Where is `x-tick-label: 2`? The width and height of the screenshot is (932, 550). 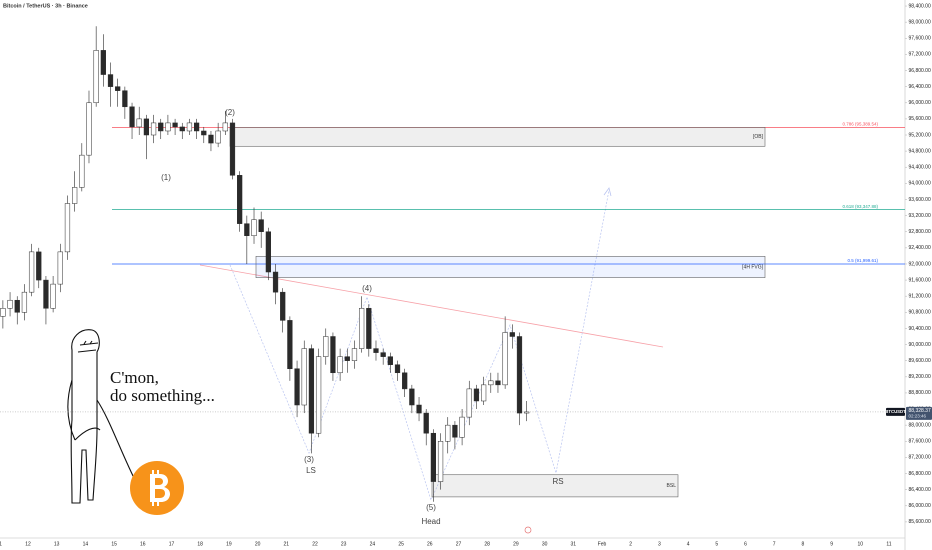
x-tick-label: 2 is located at coordinates (630, 544).